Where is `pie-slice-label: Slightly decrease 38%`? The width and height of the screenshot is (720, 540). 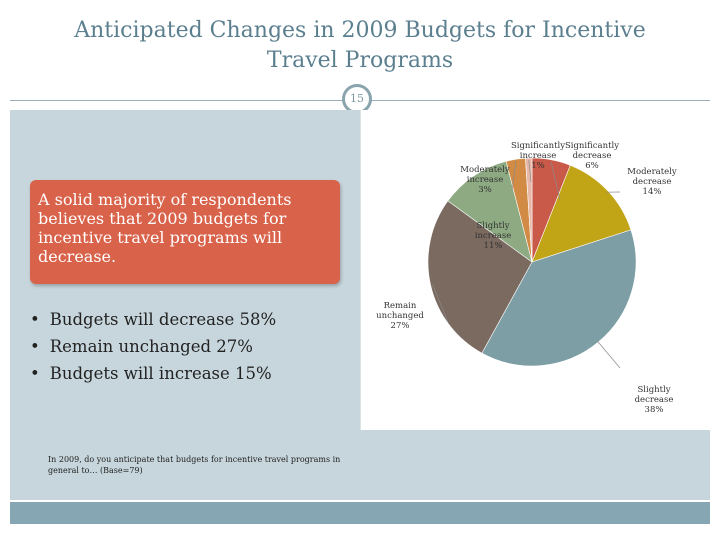 pie-slice-label: Slightly decrease 38% is located at coordinates (654, 400).